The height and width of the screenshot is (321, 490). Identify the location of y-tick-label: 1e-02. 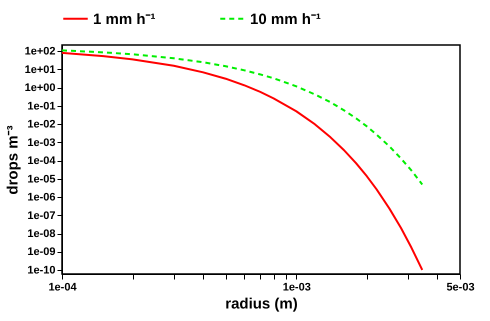
(41, 124).